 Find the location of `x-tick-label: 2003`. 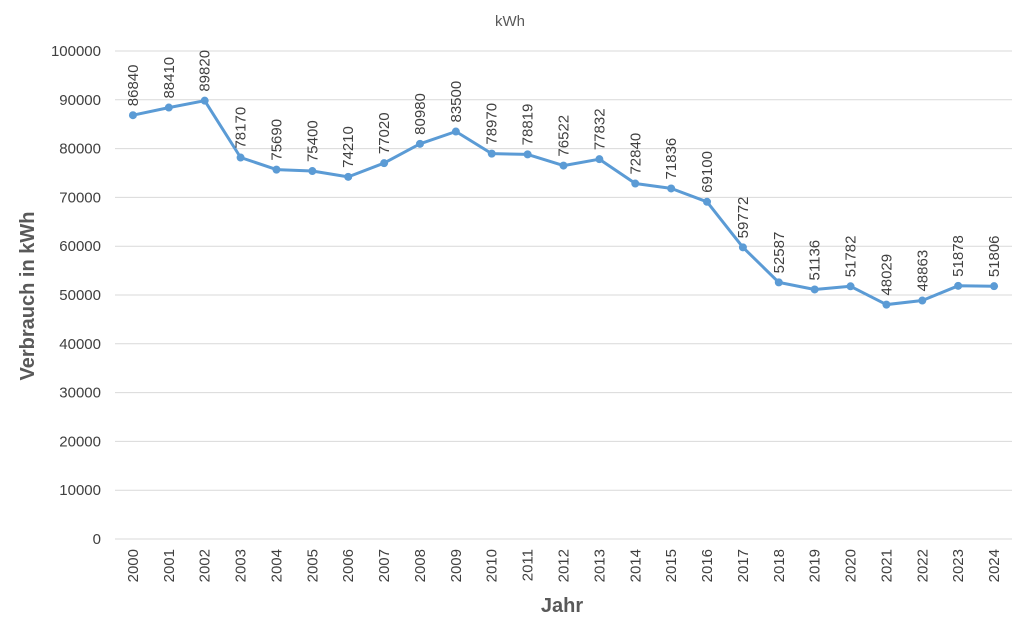

x-tick-label: 2003 is located at coordinates (241, 565).